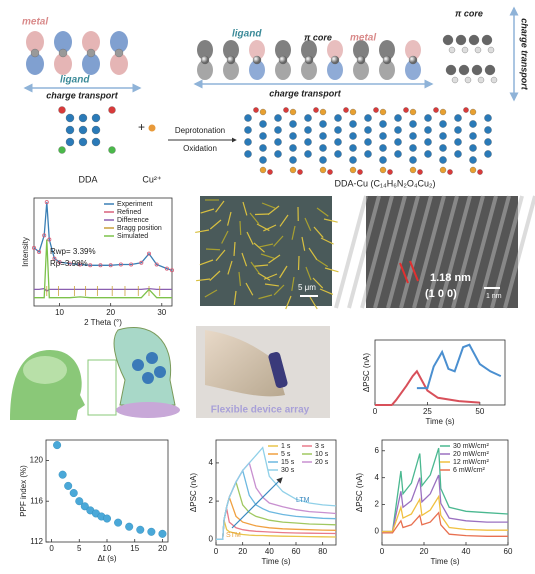  I want to click on annotation: Rp=3.98%, so click(69, 263).